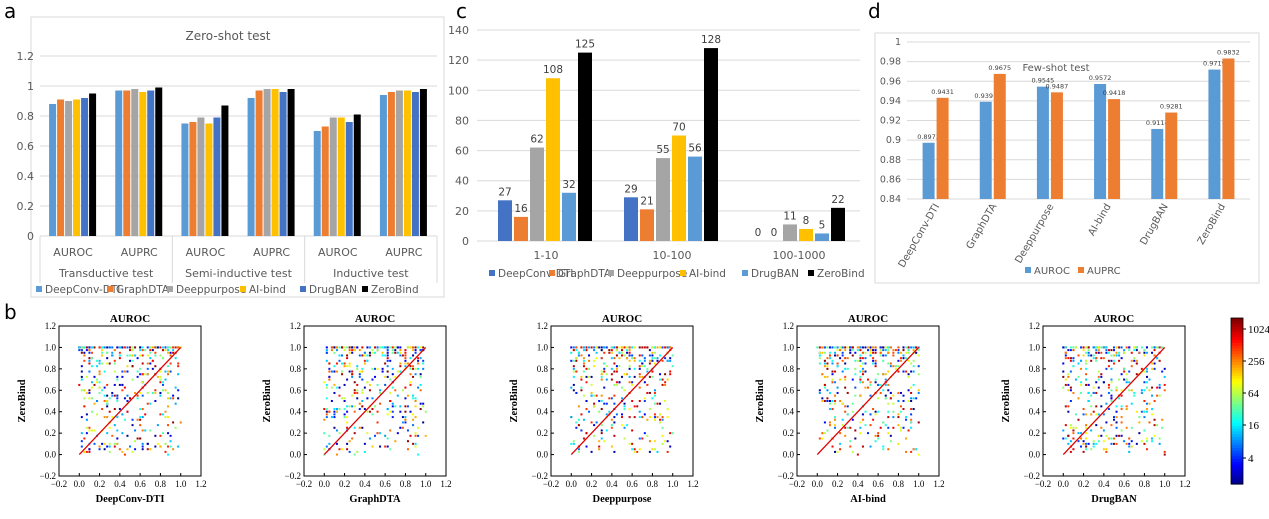 This screenshot has width=1269, height=519. What do you see at coordinates (26, 56) in the screenshot?
I see `y-tick-label: 1.2` at bounding box center [26, 56].